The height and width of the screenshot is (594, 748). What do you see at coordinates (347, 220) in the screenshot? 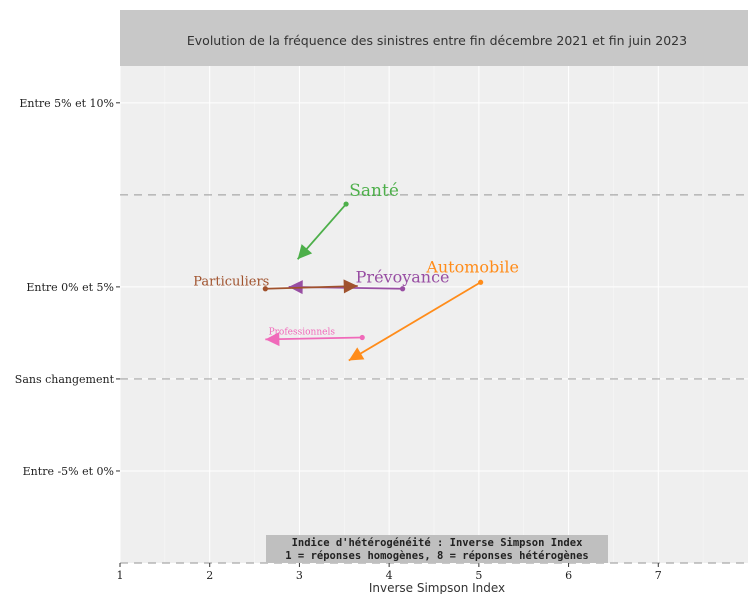
I see `series-santé: Santé` at bounding box center [347, 220].